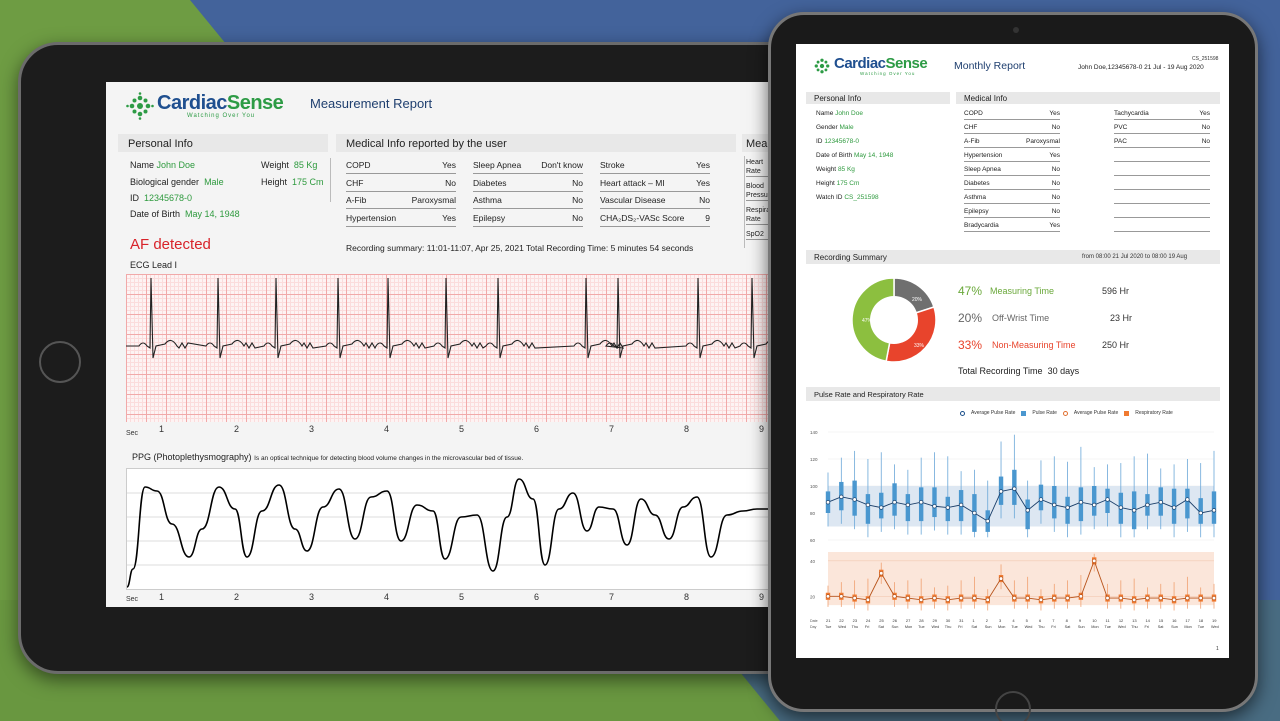  I want to click on medical-info-bar, so click(1088, 98).